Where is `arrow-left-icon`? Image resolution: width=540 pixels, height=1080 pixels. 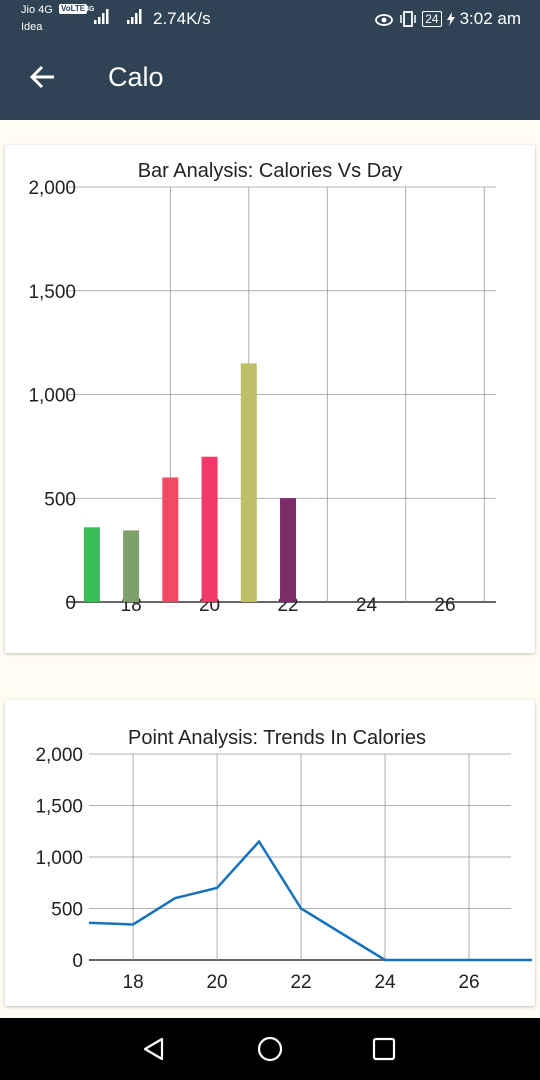 arrow-left-icon is located at coordinates (41, 77).